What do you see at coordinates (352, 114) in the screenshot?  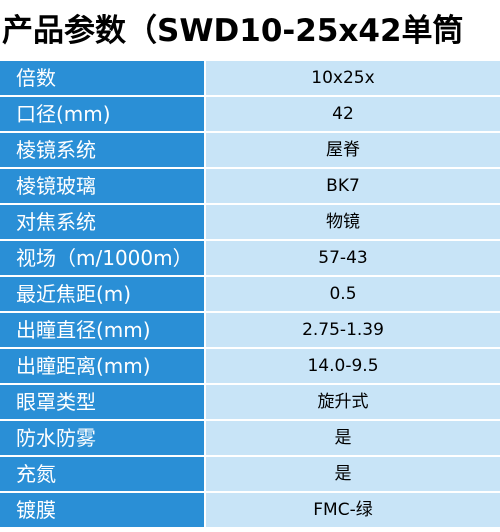 I see `row-value: 42` at bounding box center [352, 114].